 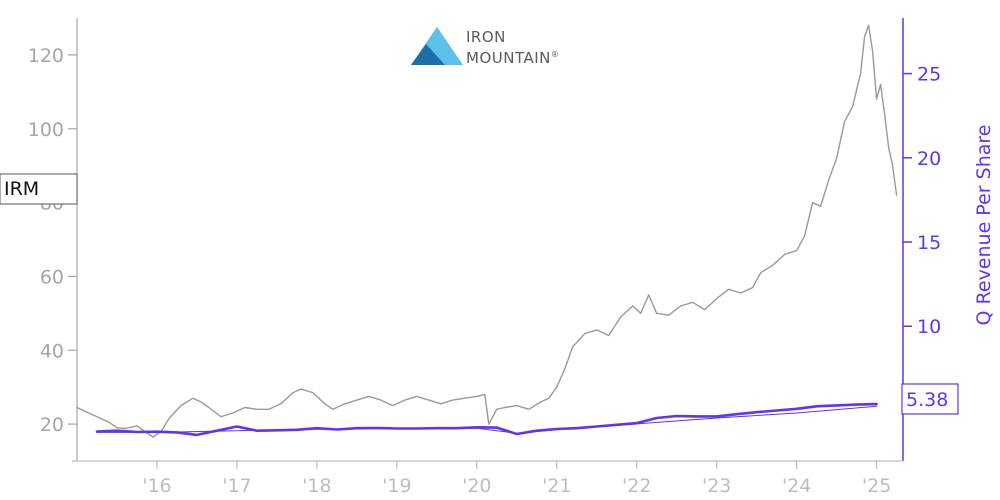 I want to click on x-axis: '16 '17 '18 '19 '20 '21 '22 '23 '24 '25, so click(x=487, y=478).